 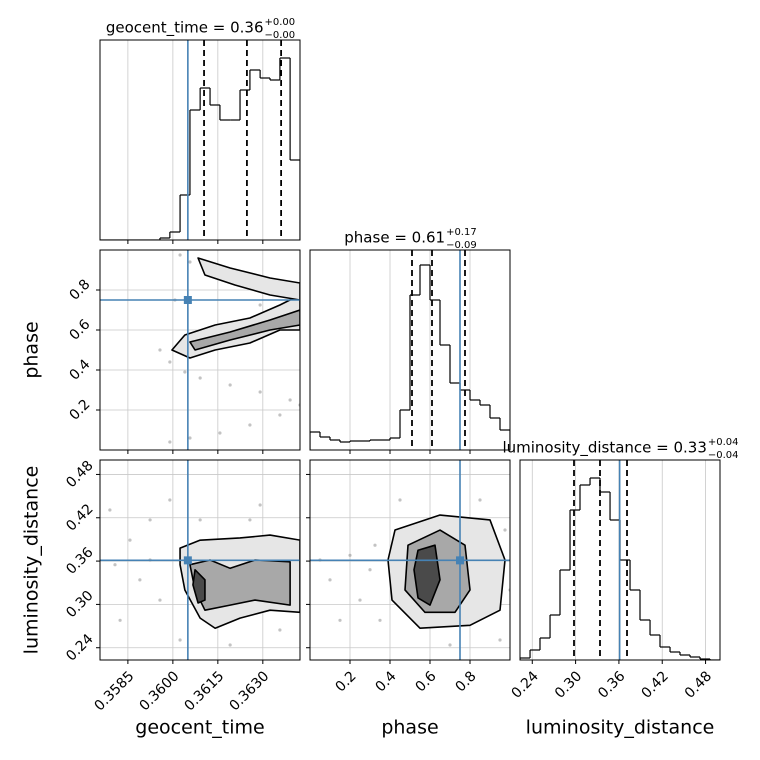 I want to click on x-axis-label: geocent_time, so click(x=199, y=728).